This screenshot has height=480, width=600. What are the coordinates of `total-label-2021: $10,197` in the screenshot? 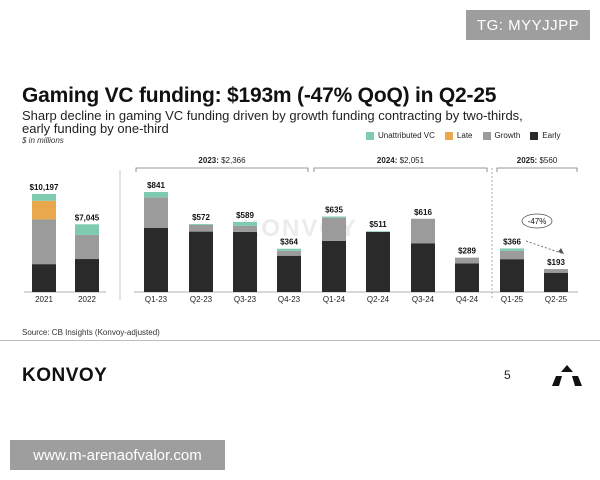 It's located at (44, 187).